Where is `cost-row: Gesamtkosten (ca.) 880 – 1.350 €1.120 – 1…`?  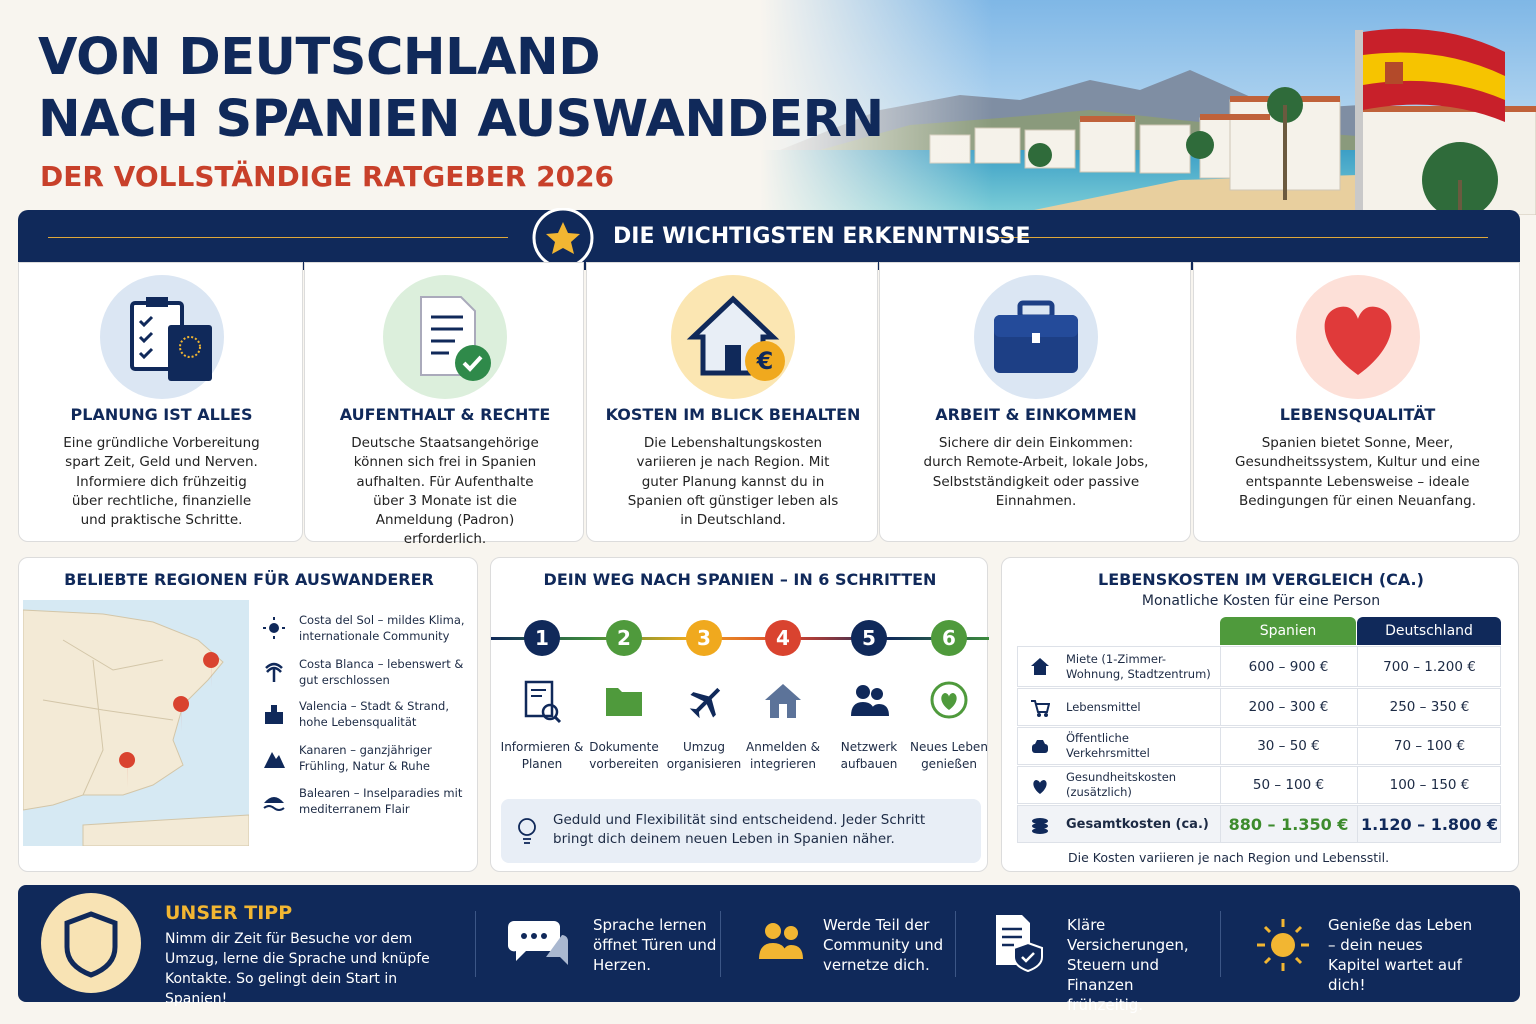
cost-row: Gesamtkosten (ca.) 880 – 1.350 €1.120 – 1… is located at coordinates (1259, 824).